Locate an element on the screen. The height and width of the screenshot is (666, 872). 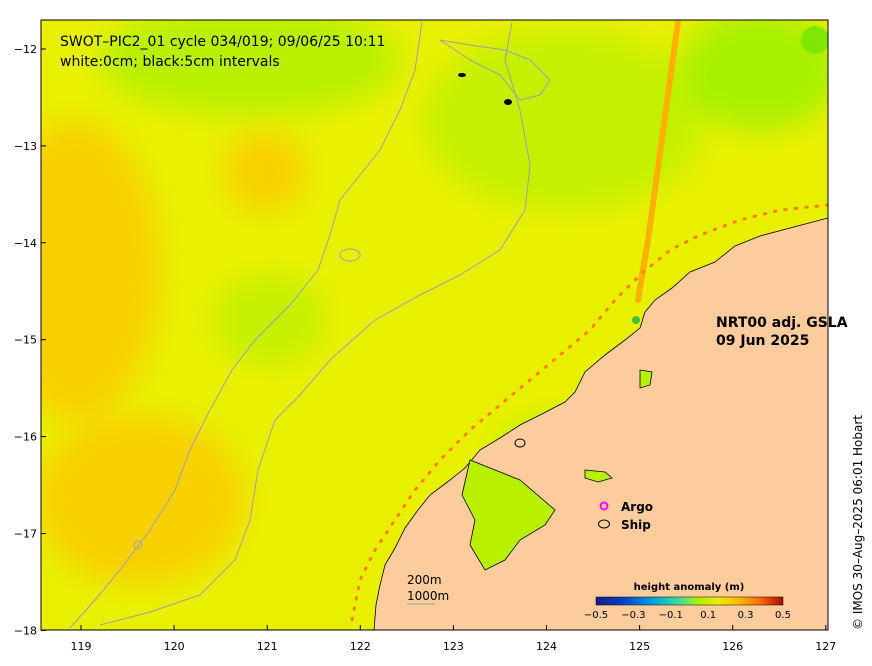
marker-legend: Argo Ship is located at coordinates (625, 516).